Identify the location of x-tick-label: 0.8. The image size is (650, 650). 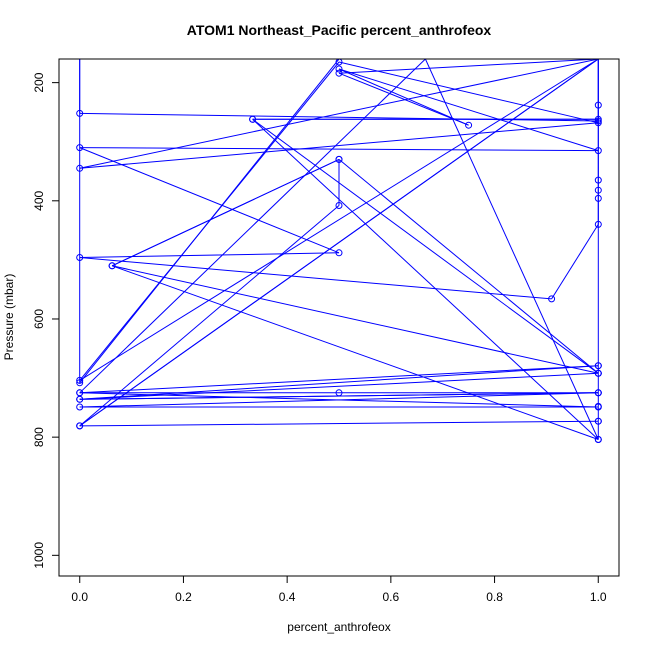
(494, 597).